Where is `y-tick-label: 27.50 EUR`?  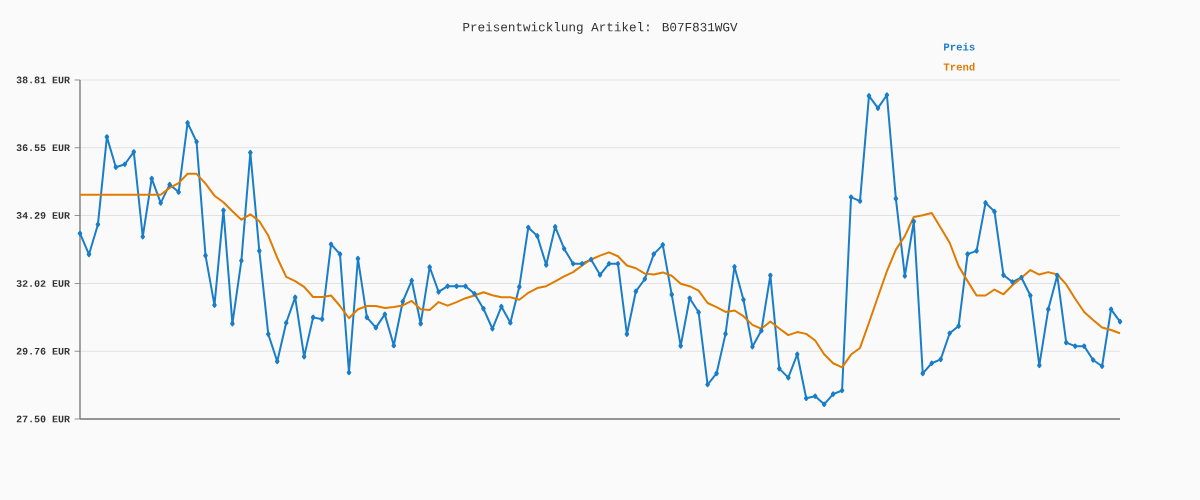 y-tick-label: 27.50 EUR is located at coordinates (43, 419).